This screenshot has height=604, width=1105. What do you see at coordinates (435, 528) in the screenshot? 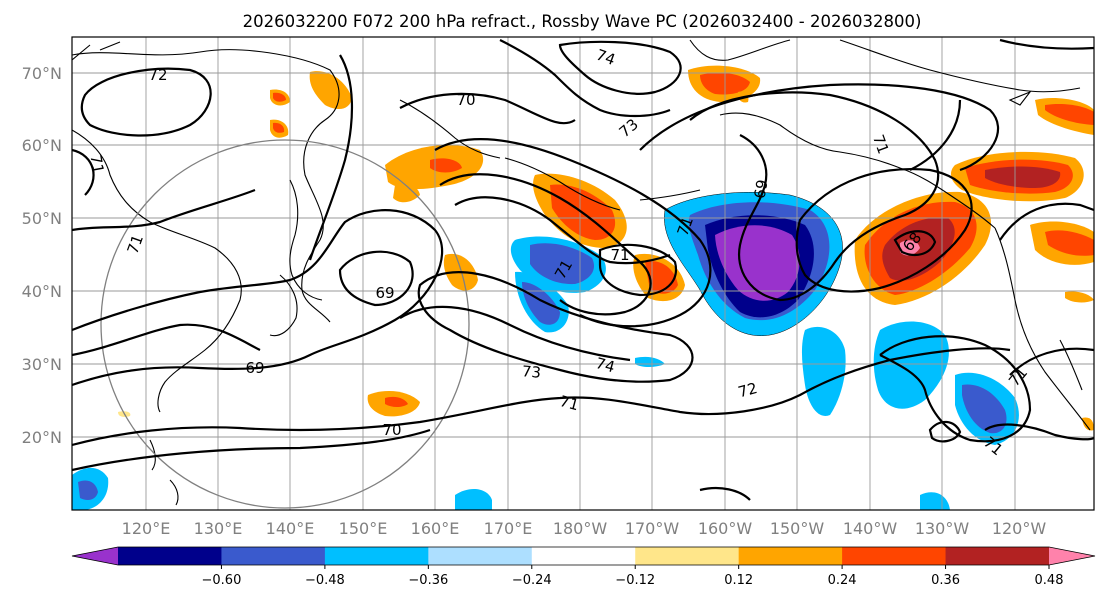
I see `lon-label: 160°E` at bounding box center [435, 528].